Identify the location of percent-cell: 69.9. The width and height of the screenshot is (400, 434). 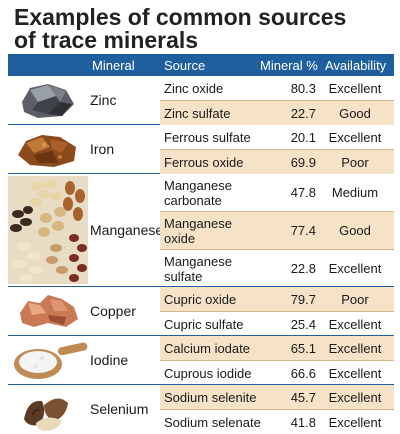
(303, 162).